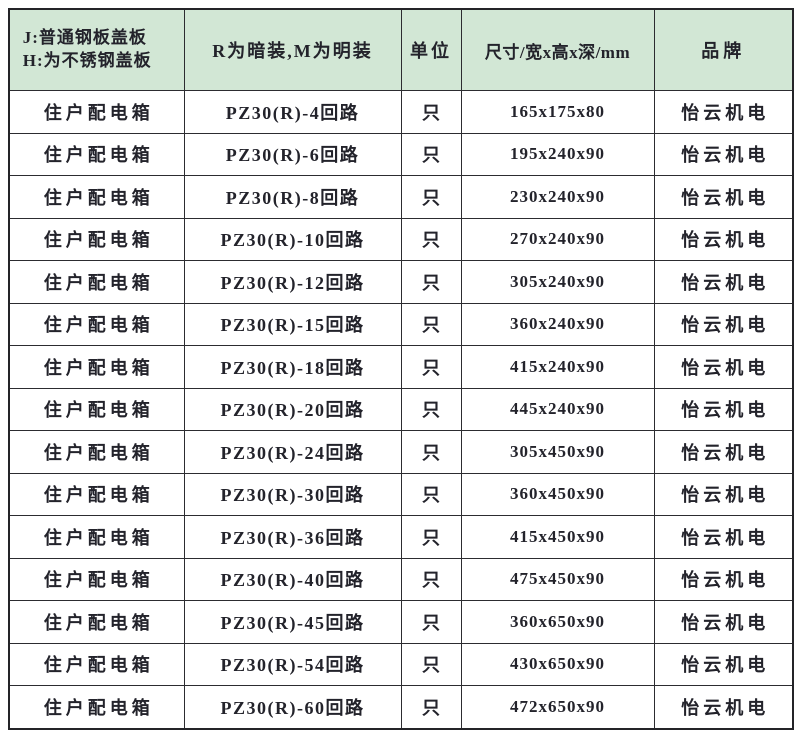  I want to click on size-cell: 472x650x90, so click(557, 707).